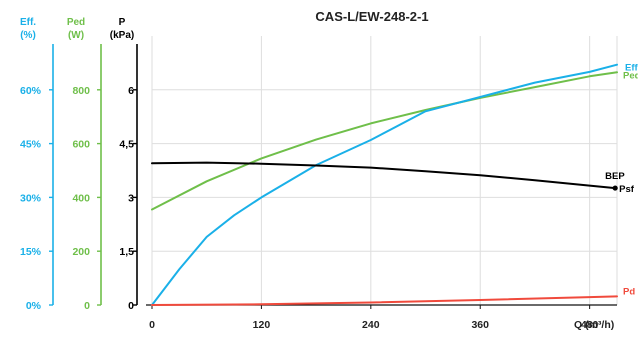 This screenshot has height=338, width=638. What do you see at coordinates (31, 252) in the screenshot?
I see `eff-axis-tick-label: 15%` at bounding box center [31, 252].